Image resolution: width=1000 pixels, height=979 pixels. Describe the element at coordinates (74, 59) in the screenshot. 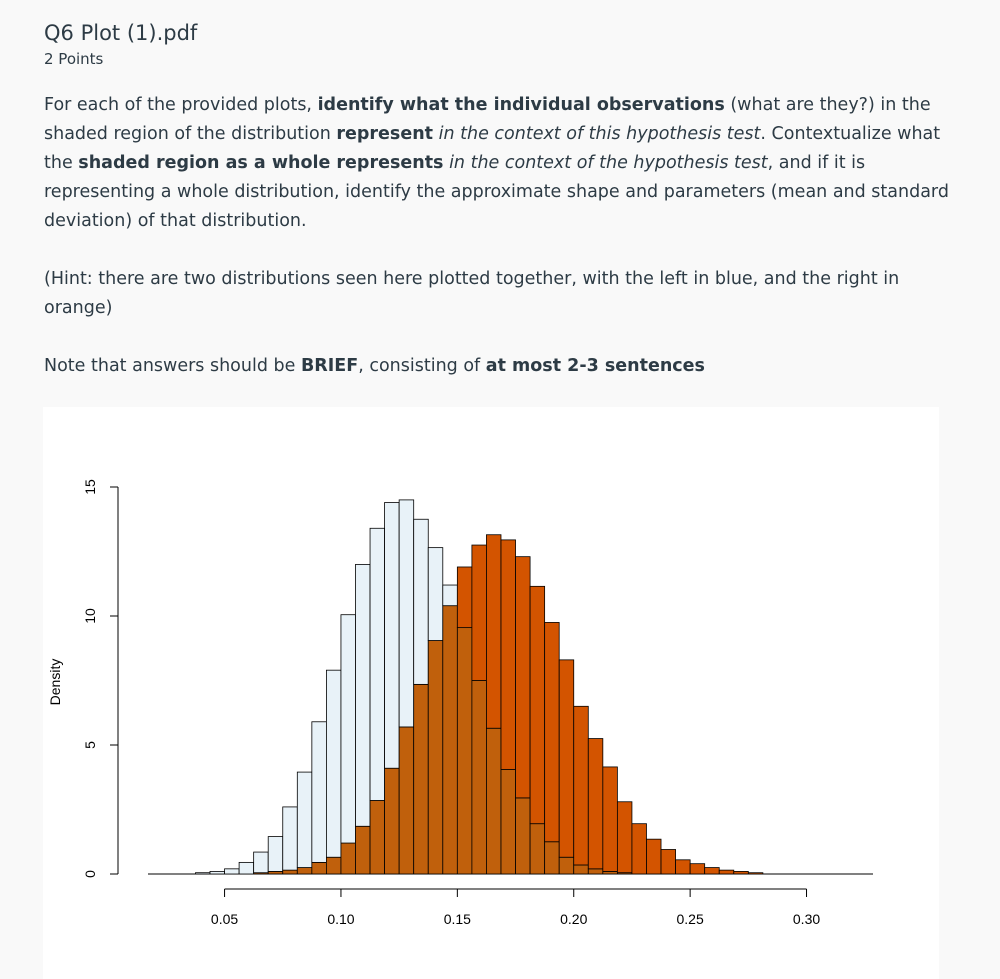

I see `question-points: 2 Points` at that location.